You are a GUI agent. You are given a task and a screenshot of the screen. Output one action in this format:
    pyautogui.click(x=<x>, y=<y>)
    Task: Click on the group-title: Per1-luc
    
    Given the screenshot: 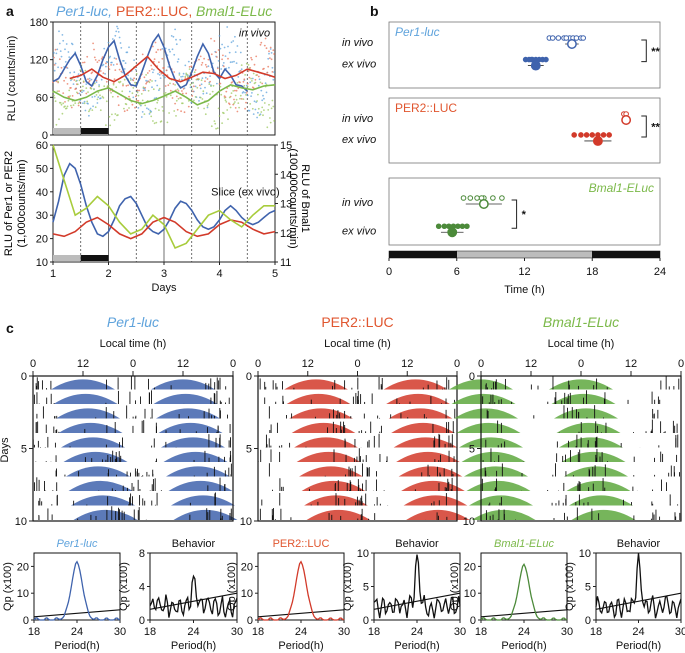 What is the action you would take?
    pyautogui.click(x=417, y=32)
    